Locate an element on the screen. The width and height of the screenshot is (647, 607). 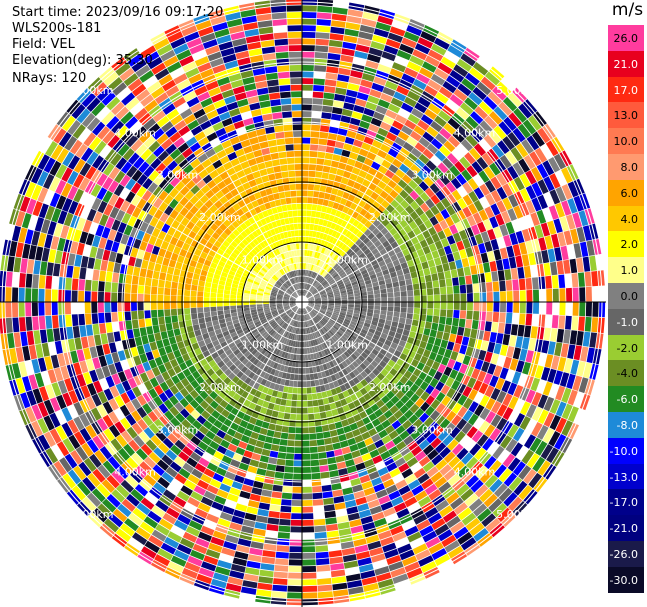
colorbar-tick-label: -30.0 is located at coordinates (623, 580).